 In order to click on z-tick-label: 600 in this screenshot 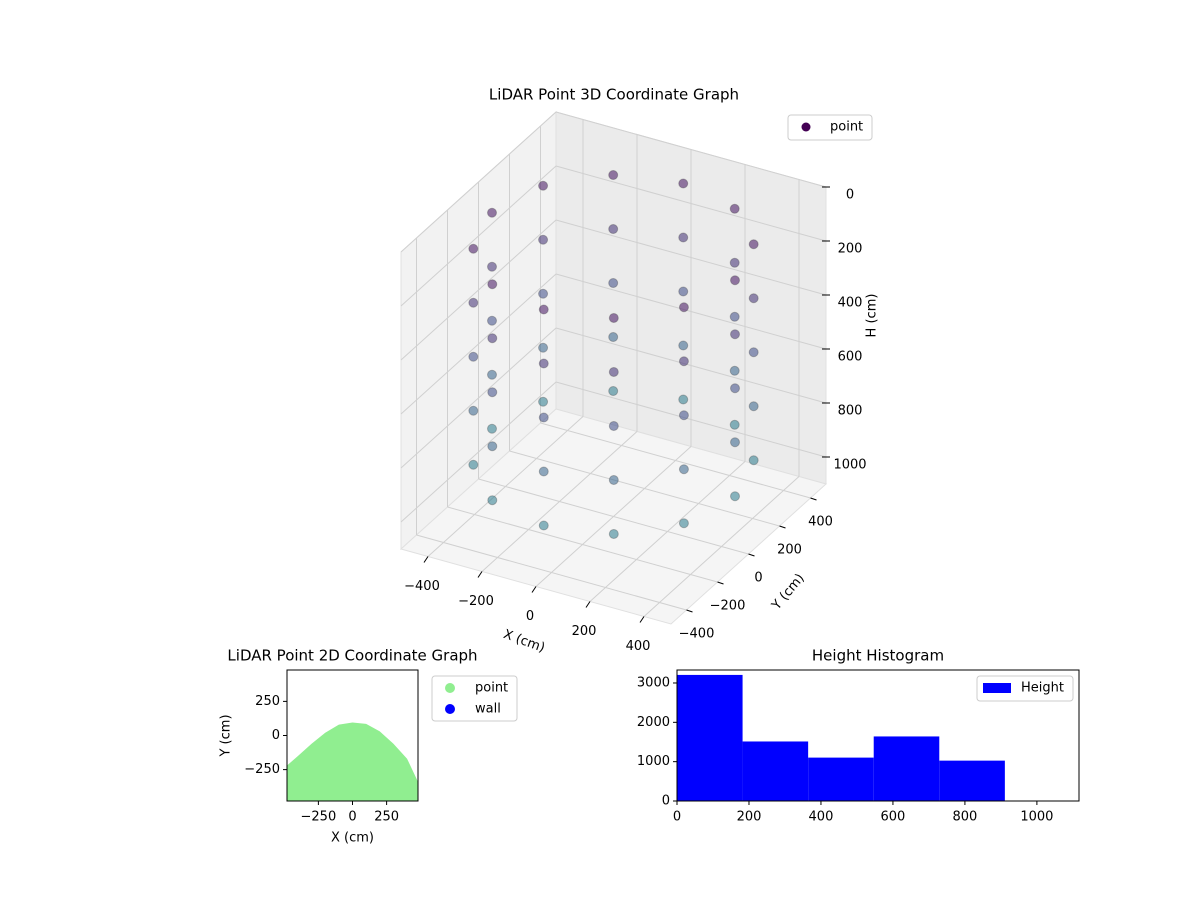, I will do `click(850, 357)`.